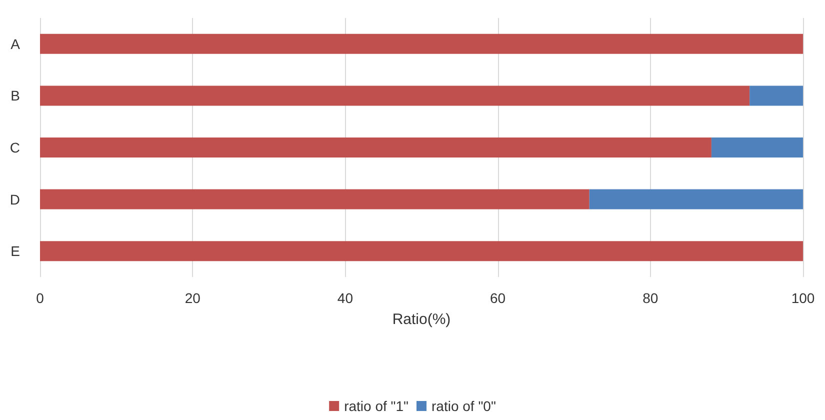 This screenshot has width=825, height=420. I want to click on y-tick-label: C, so click(15, 148).